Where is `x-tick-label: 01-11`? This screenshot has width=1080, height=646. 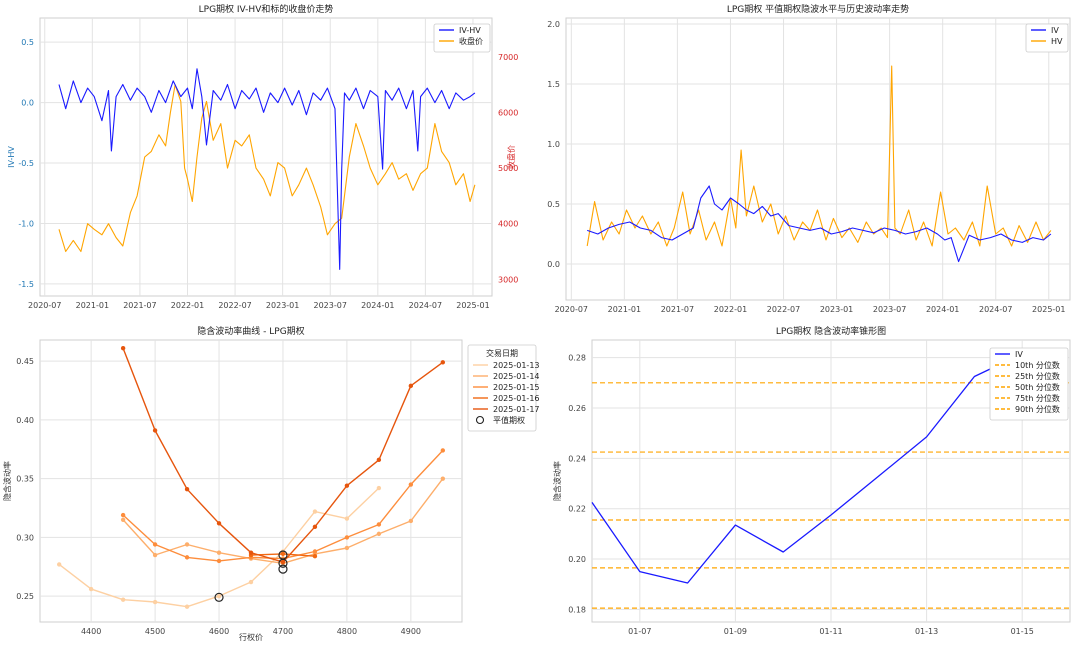
x-tick-label: 01-11 is located at coordinates (830, 631).